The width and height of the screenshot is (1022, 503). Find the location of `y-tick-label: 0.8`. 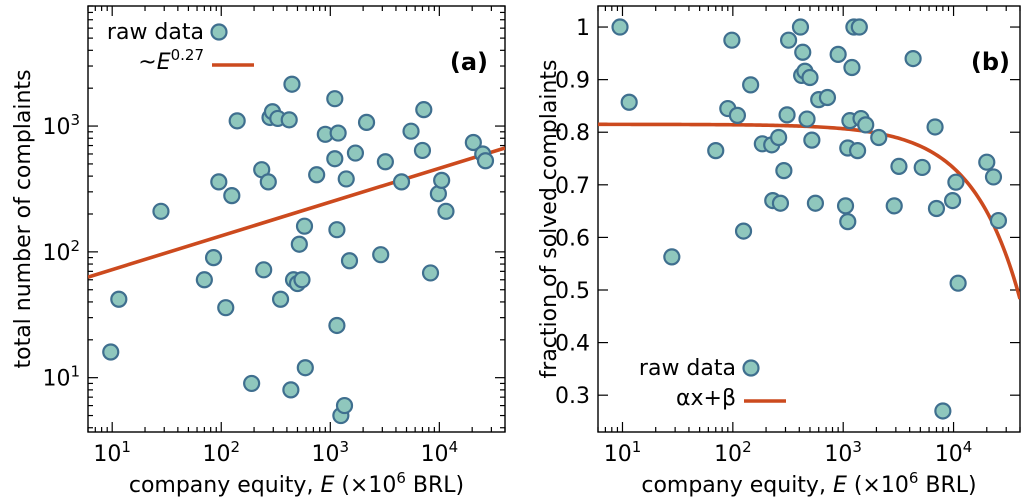

y-tick-label: 0.8 is located at coordinates (572, 133).